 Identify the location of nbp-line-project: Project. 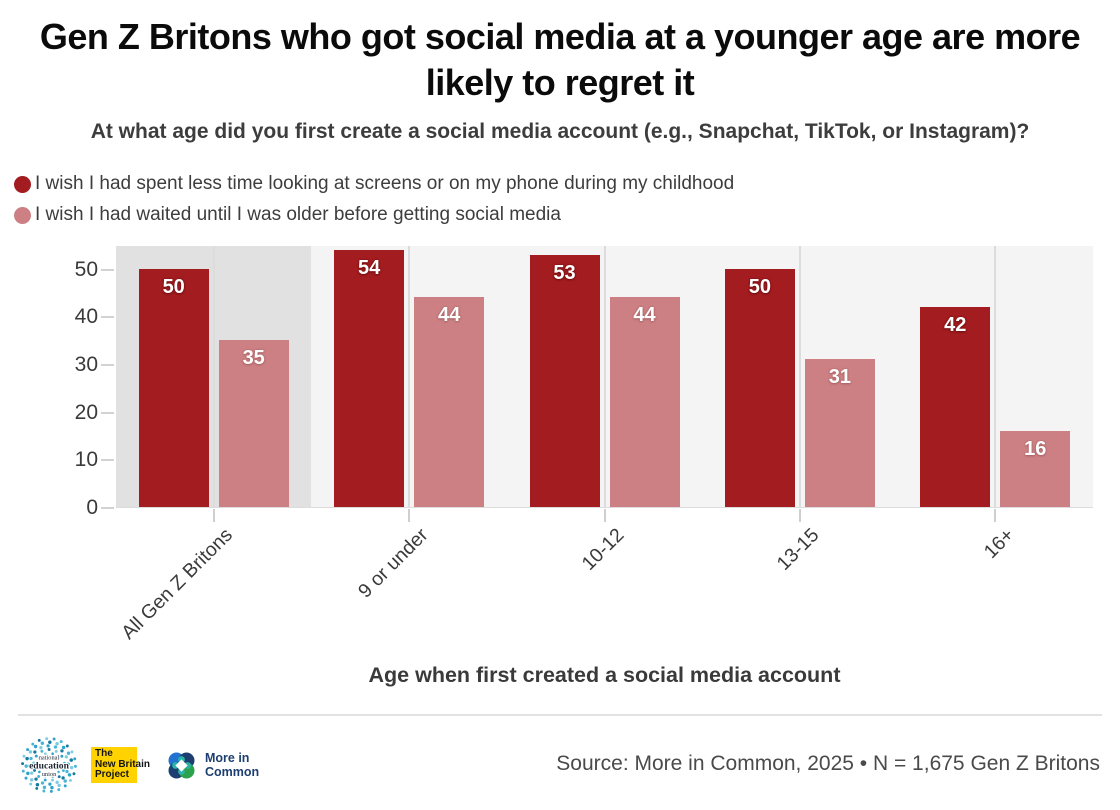
(112, 774).